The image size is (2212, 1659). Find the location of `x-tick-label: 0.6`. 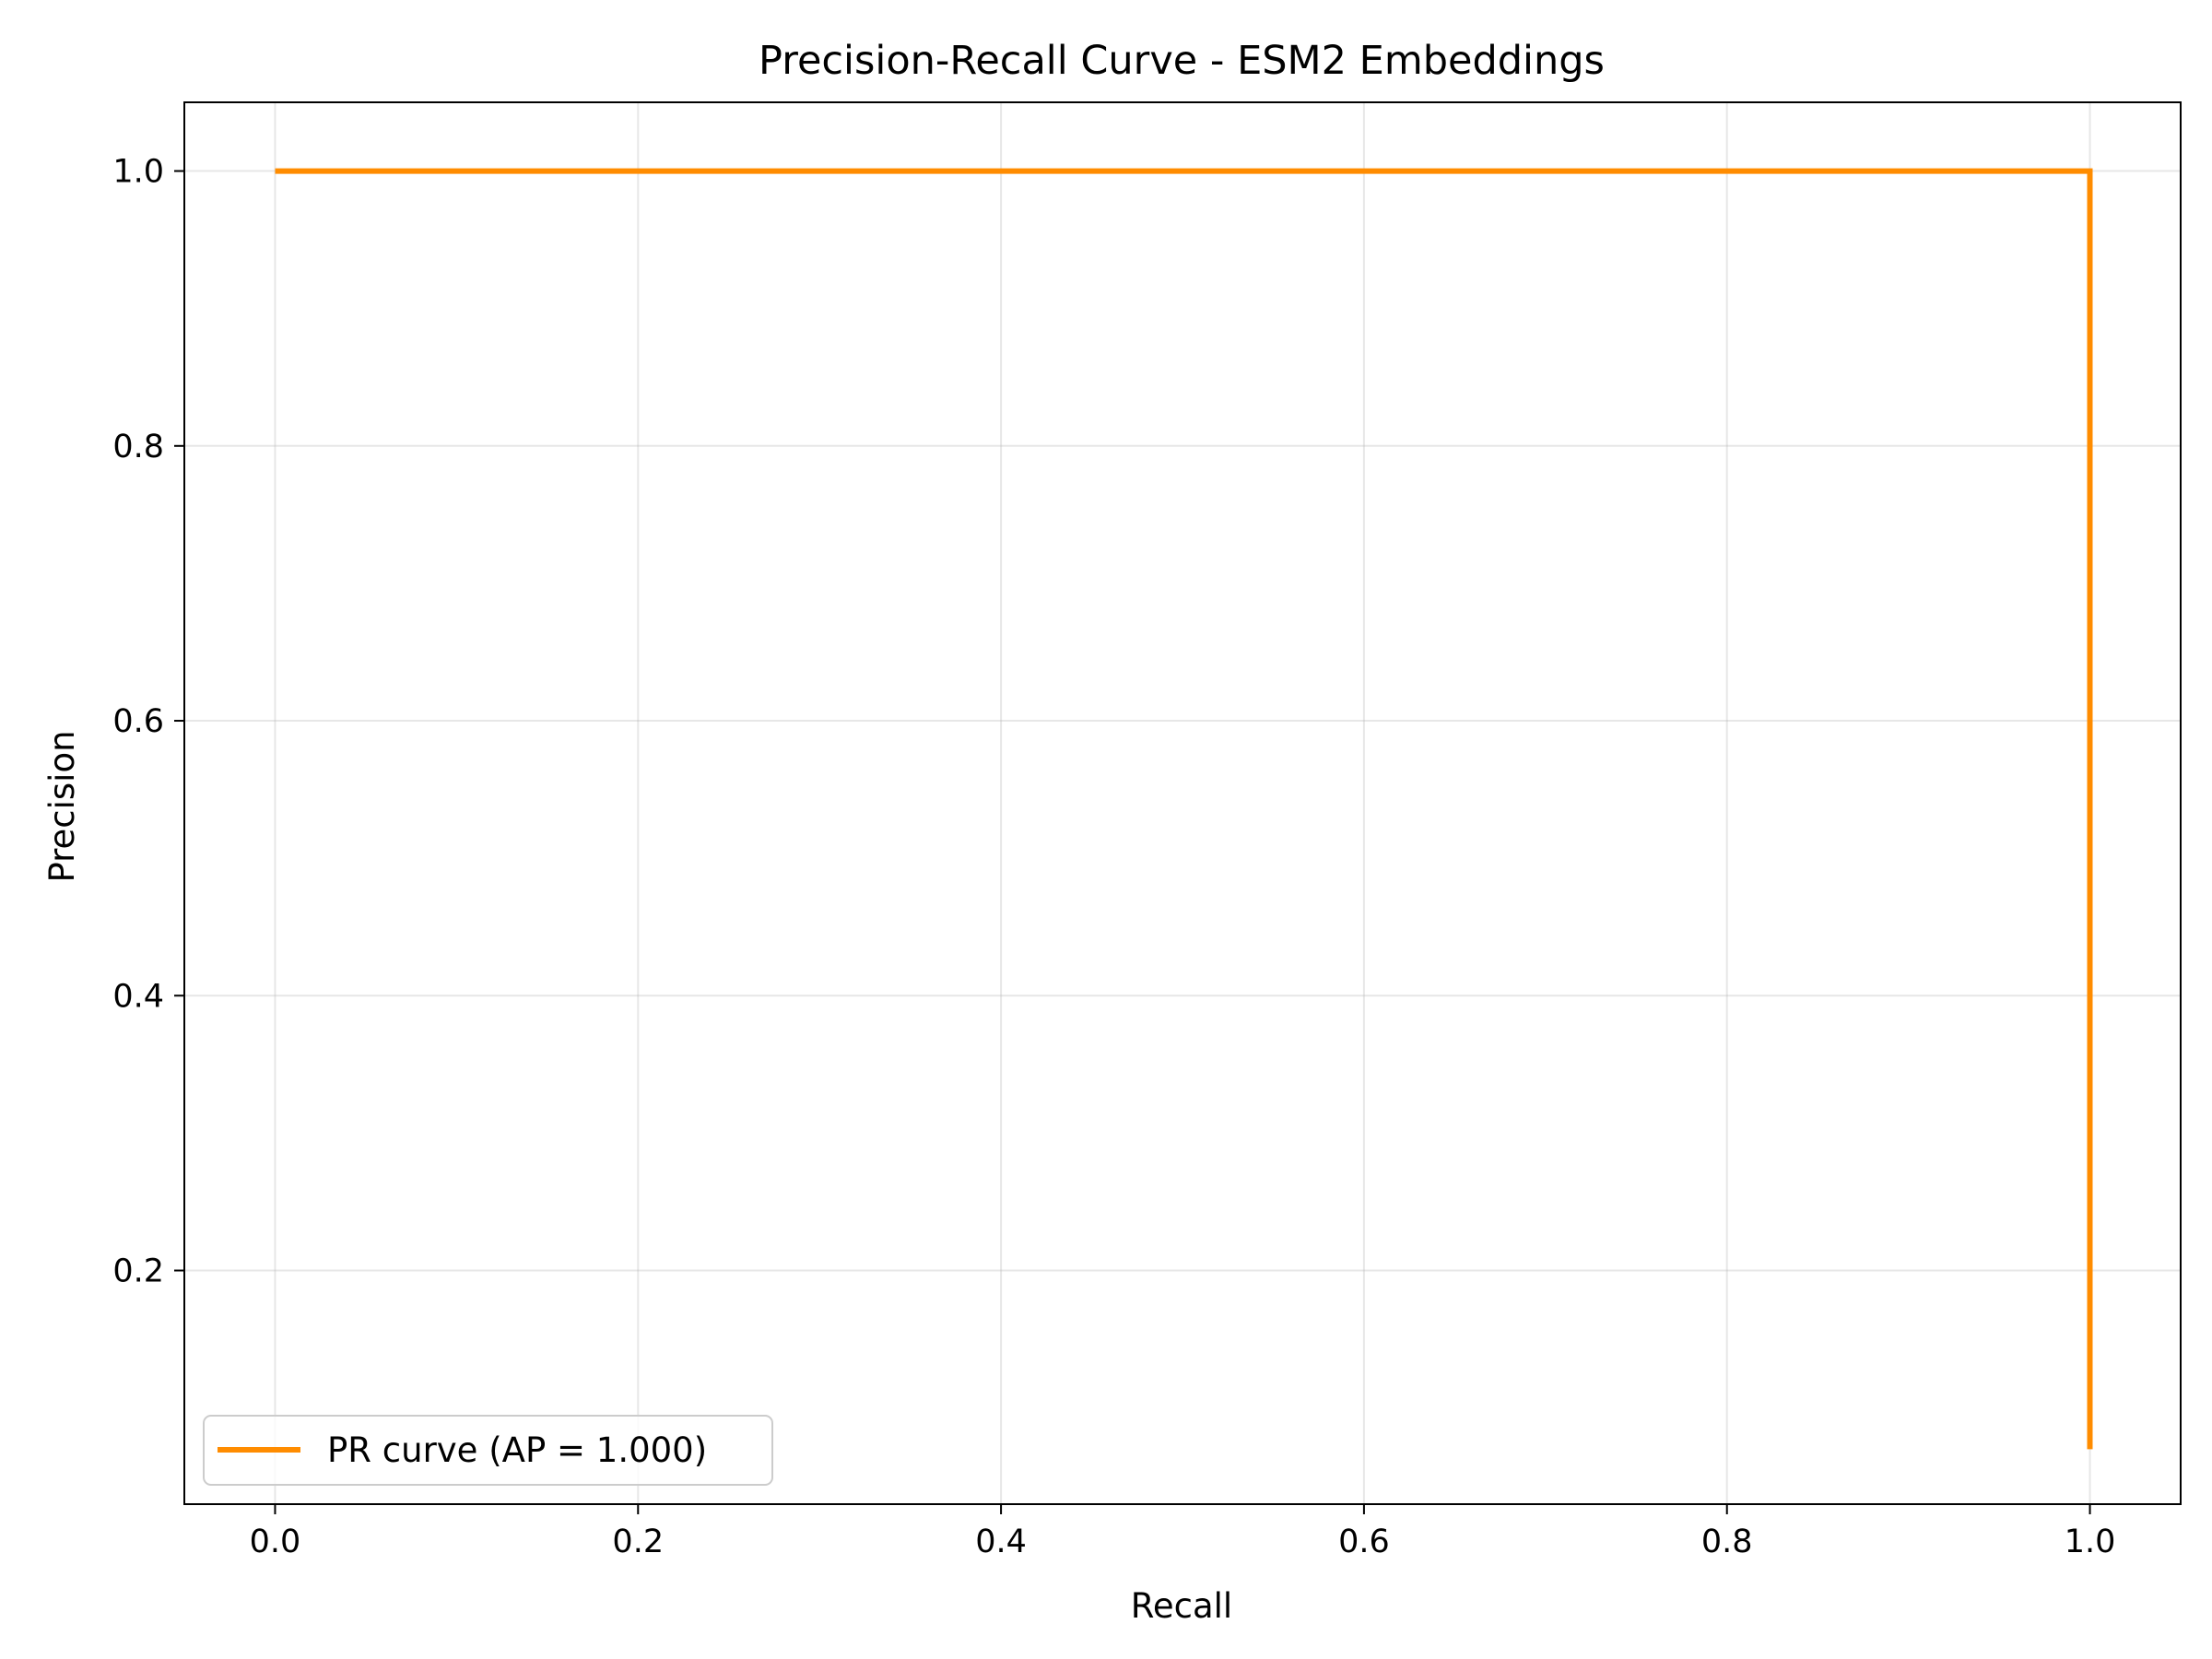

x-tick-label: 0.6 is located at coordinates (1364, 1542).